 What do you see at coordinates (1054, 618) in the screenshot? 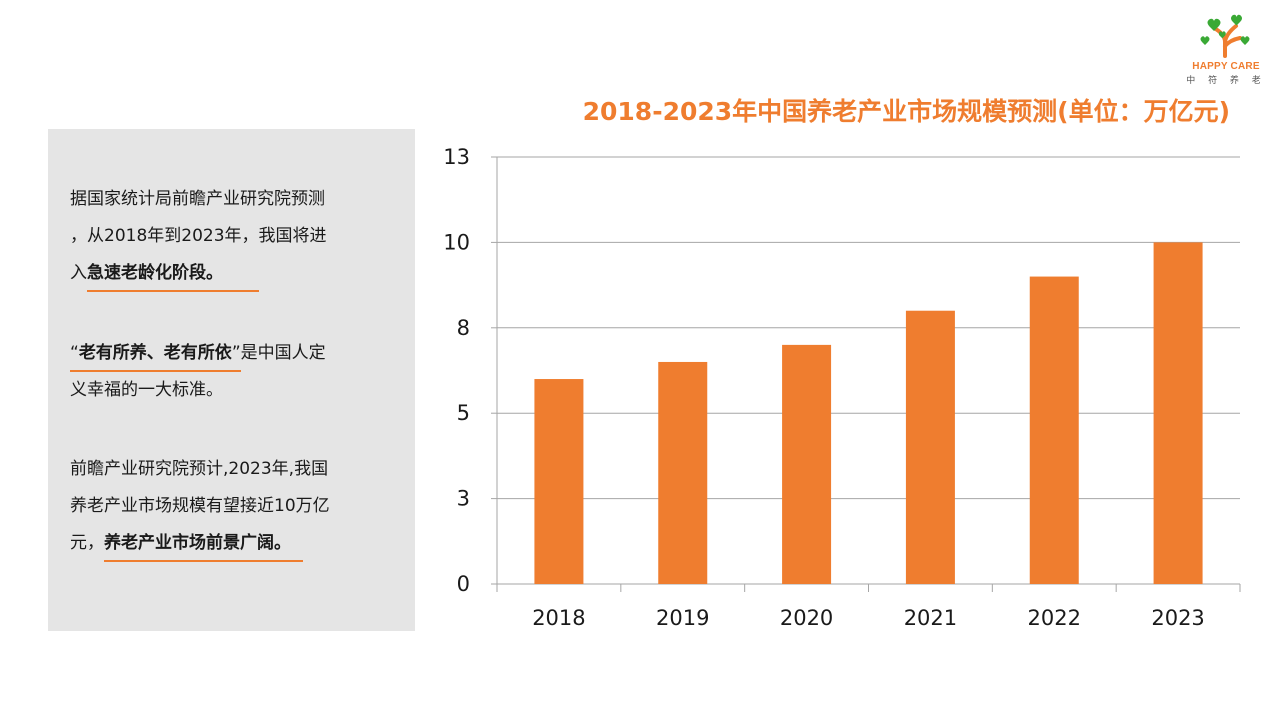
I see `x-tick-label-2022: 2022` at bounding box center [1054, 618].